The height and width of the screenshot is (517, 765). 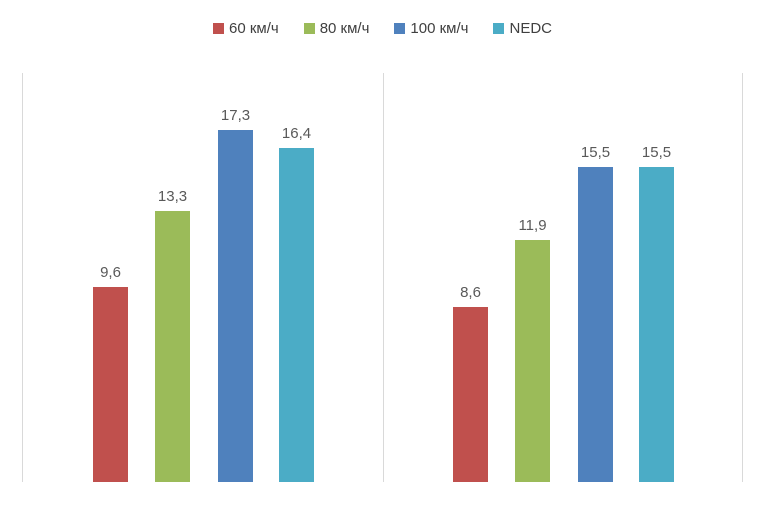 I want to click on bar-label: 16,4, so click(x=296, y=133).